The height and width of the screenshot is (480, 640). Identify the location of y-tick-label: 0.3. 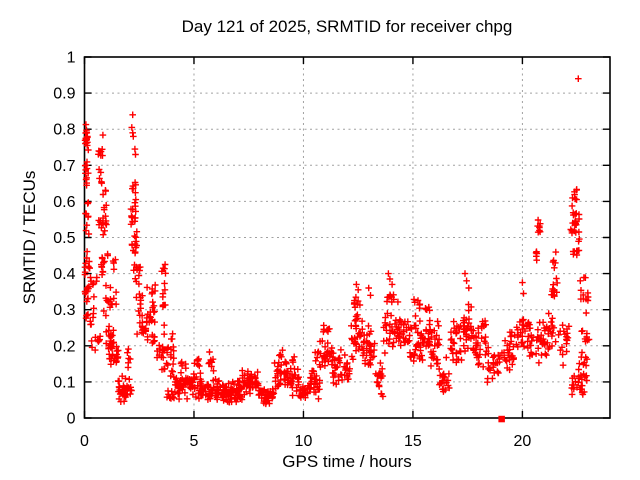
(64, 310).